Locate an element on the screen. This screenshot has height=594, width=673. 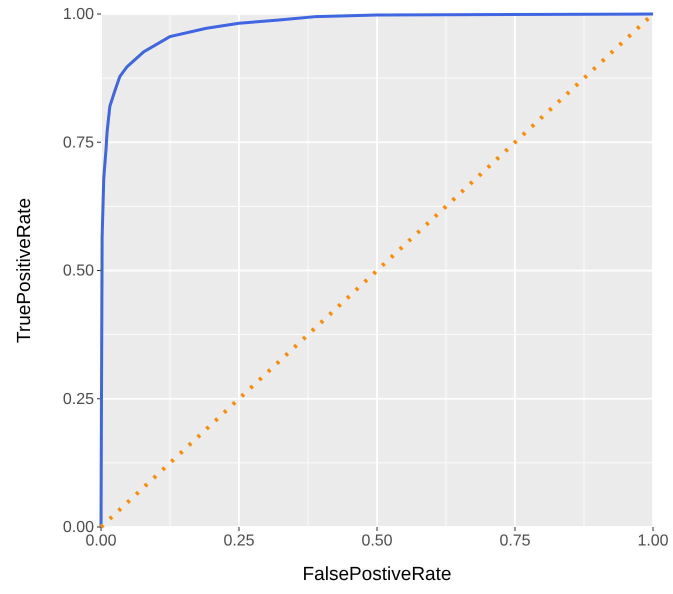
x-axis-title: FalsePostiveRate is located at coordinates (377, 574).